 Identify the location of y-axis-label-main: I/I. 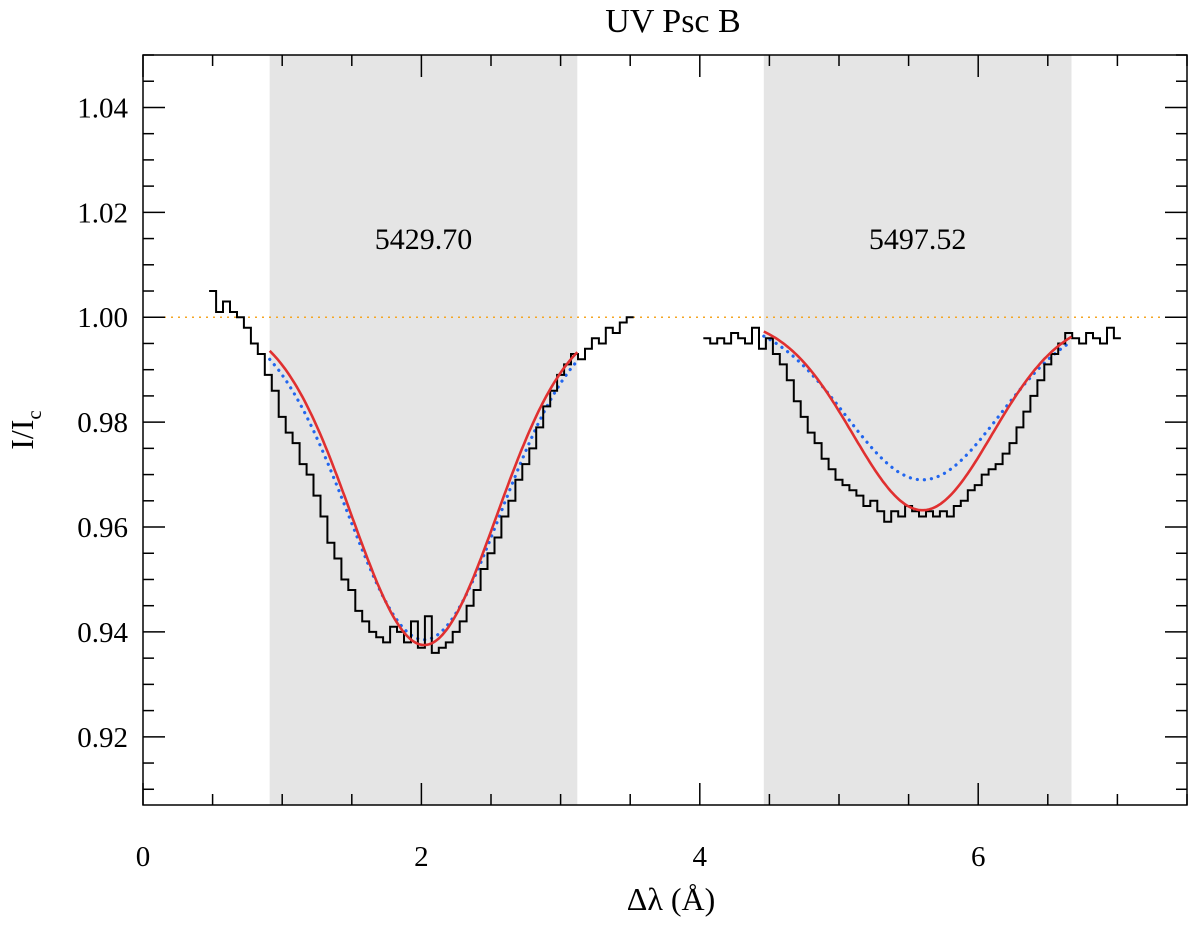
(22, 435).